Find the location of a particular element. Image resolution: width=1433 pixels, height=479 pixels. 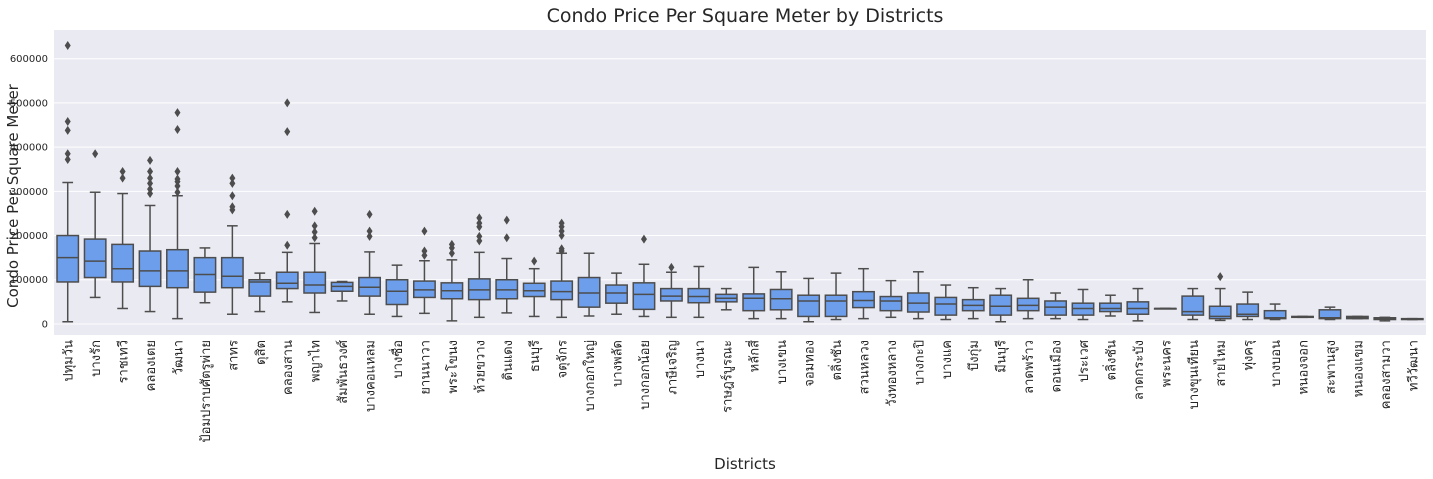

x-tick-label: บางขุนเทียน is located at coordinates (1194, 374).